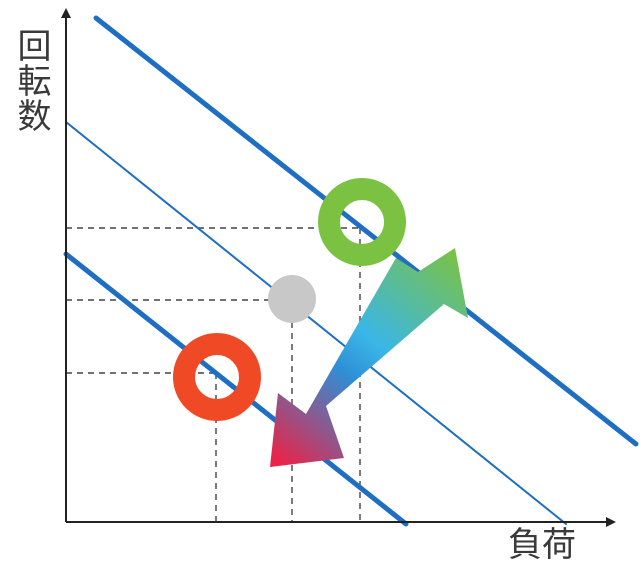  I want to click on y-axis-label: 回転数, so click(31, 80).